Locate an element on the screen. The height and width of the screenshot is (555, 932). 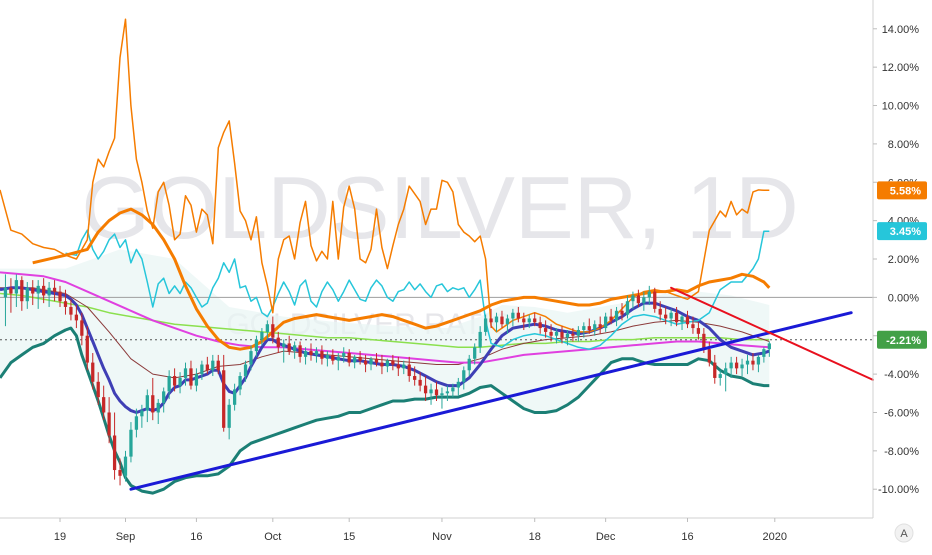
price-badge-label: -2.21% is located at coordinates (903, 341).